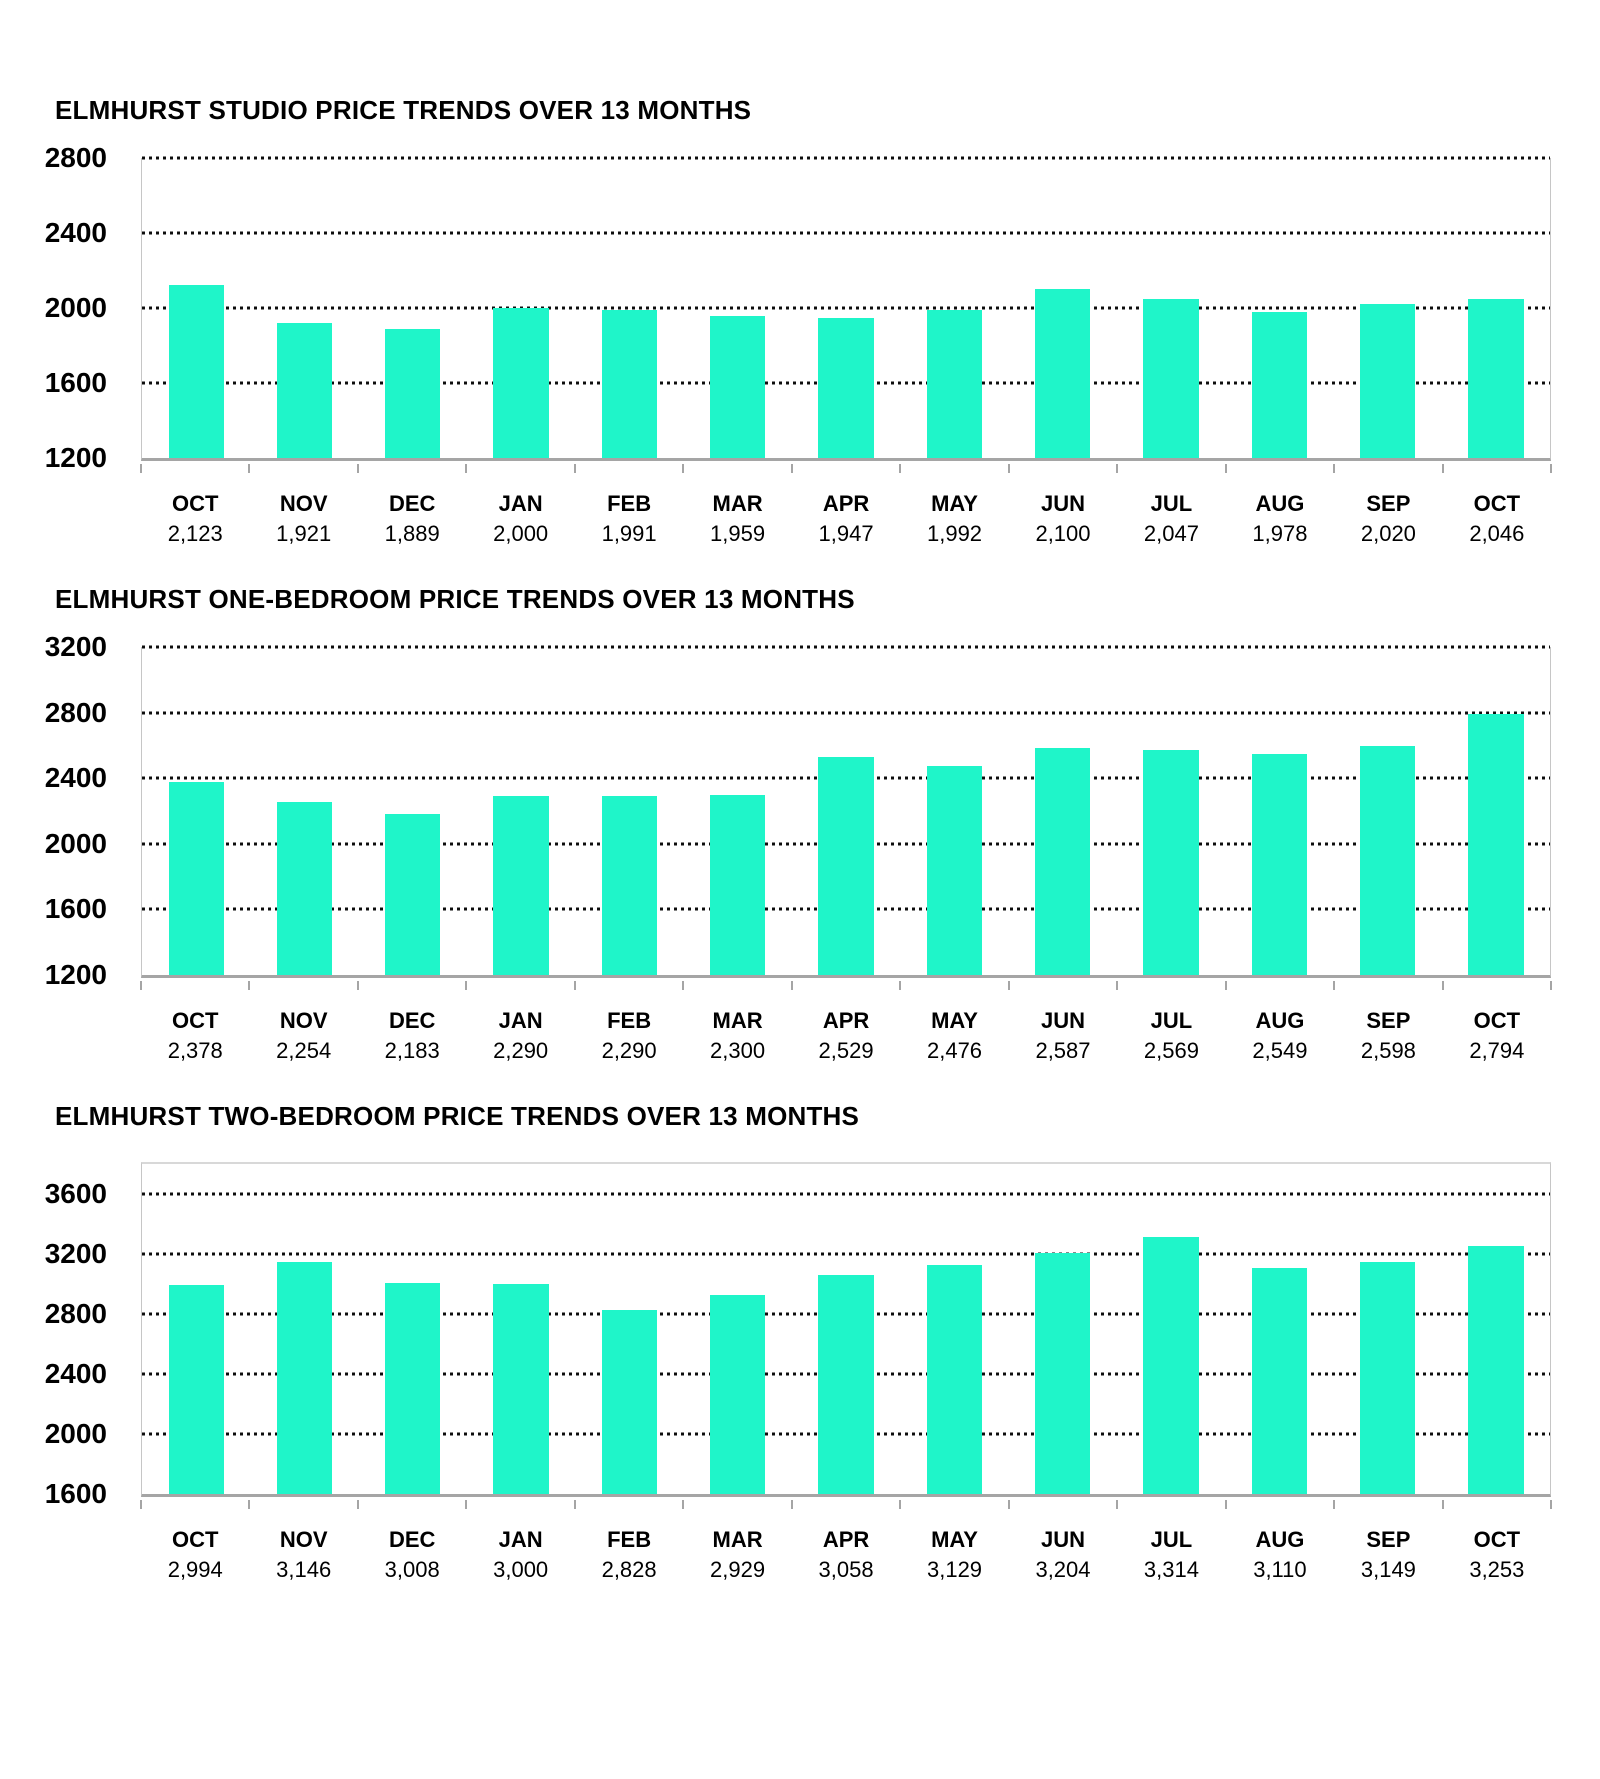  I want to click on x-label-jul-9: JUL 2,047, so click(1171, 519).